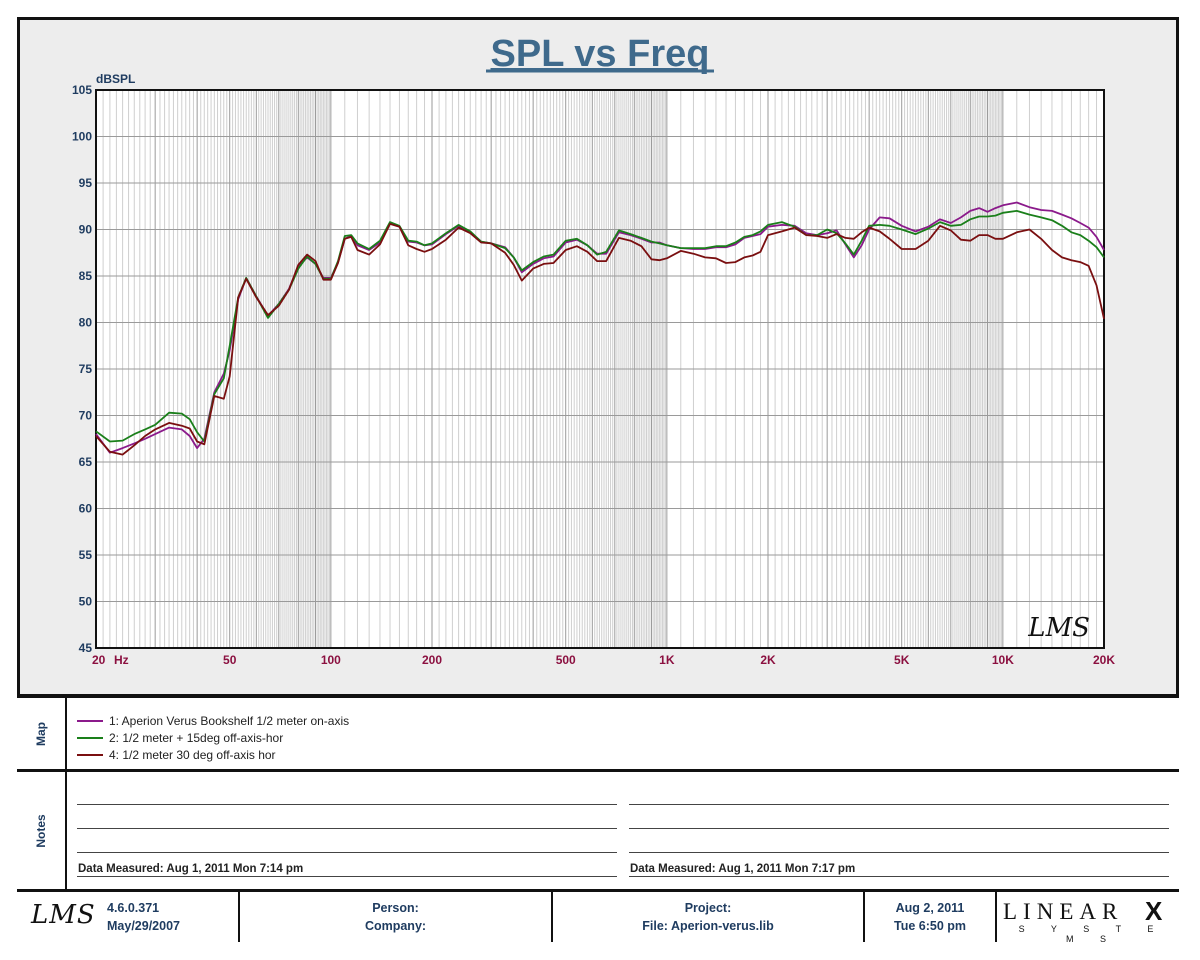 This screenshot has width=1200, height=960. I want to click on x-tick-label: 10K, so click(1003, 660).